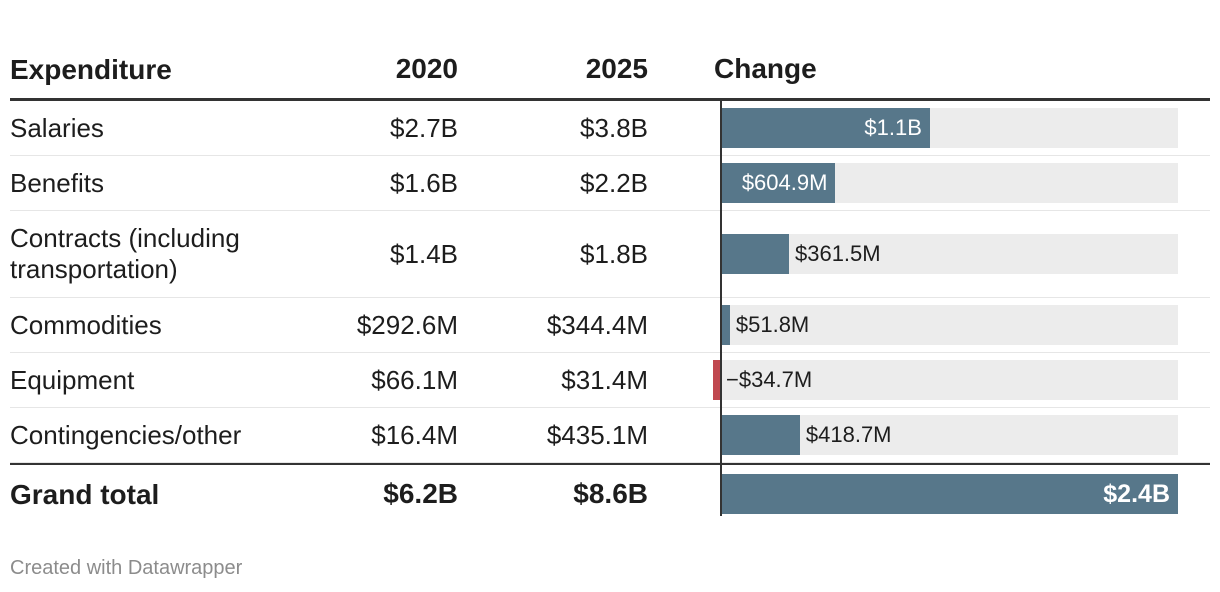 This screenshot has height=592, width=1220. Describe the element at coordinates (126, 568) in the screenshot. I see `footer-credit: Created with Datawrapper` at that location.